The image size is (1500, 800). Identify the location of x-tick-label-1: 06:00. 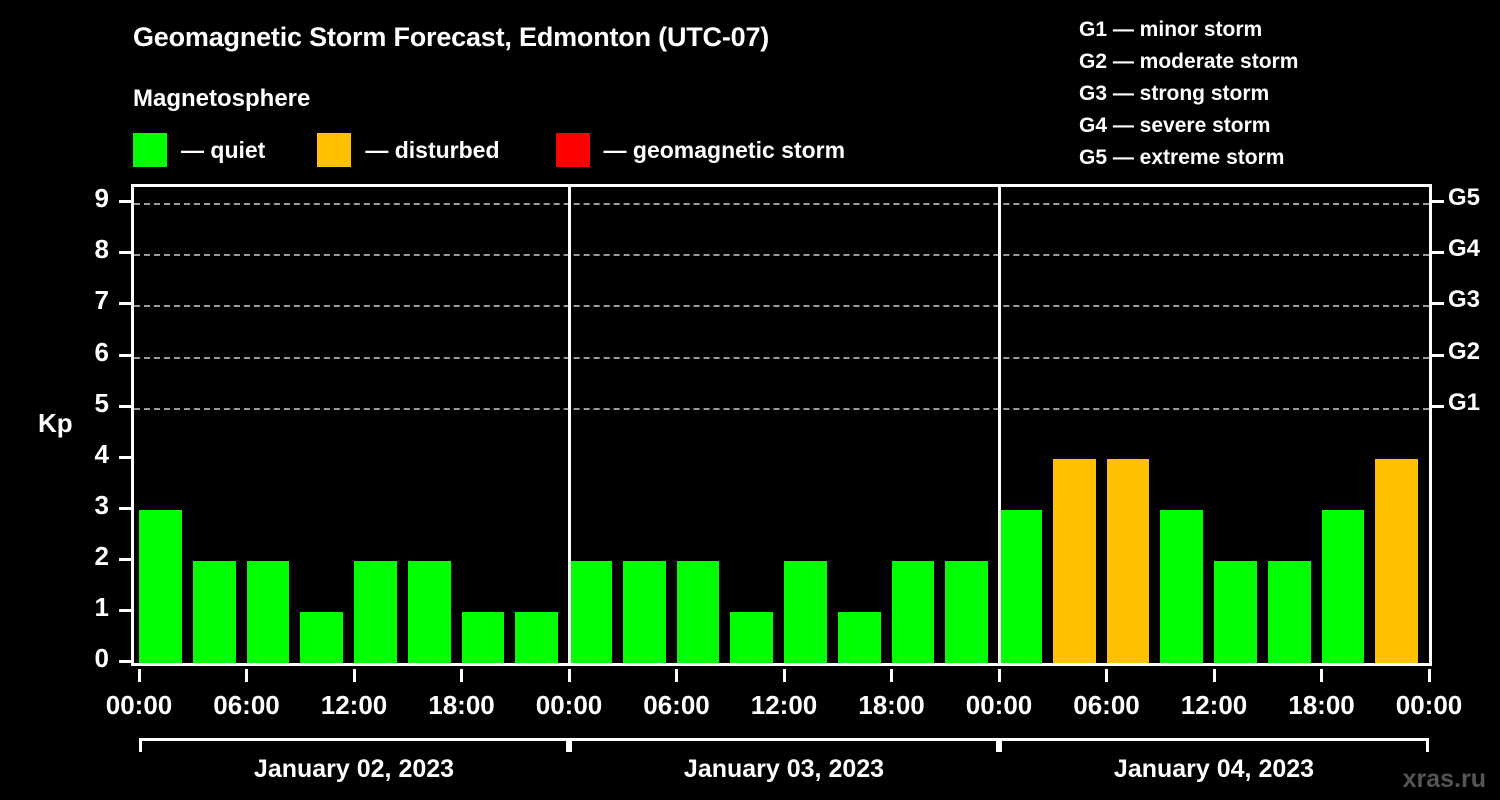
(246, 705).